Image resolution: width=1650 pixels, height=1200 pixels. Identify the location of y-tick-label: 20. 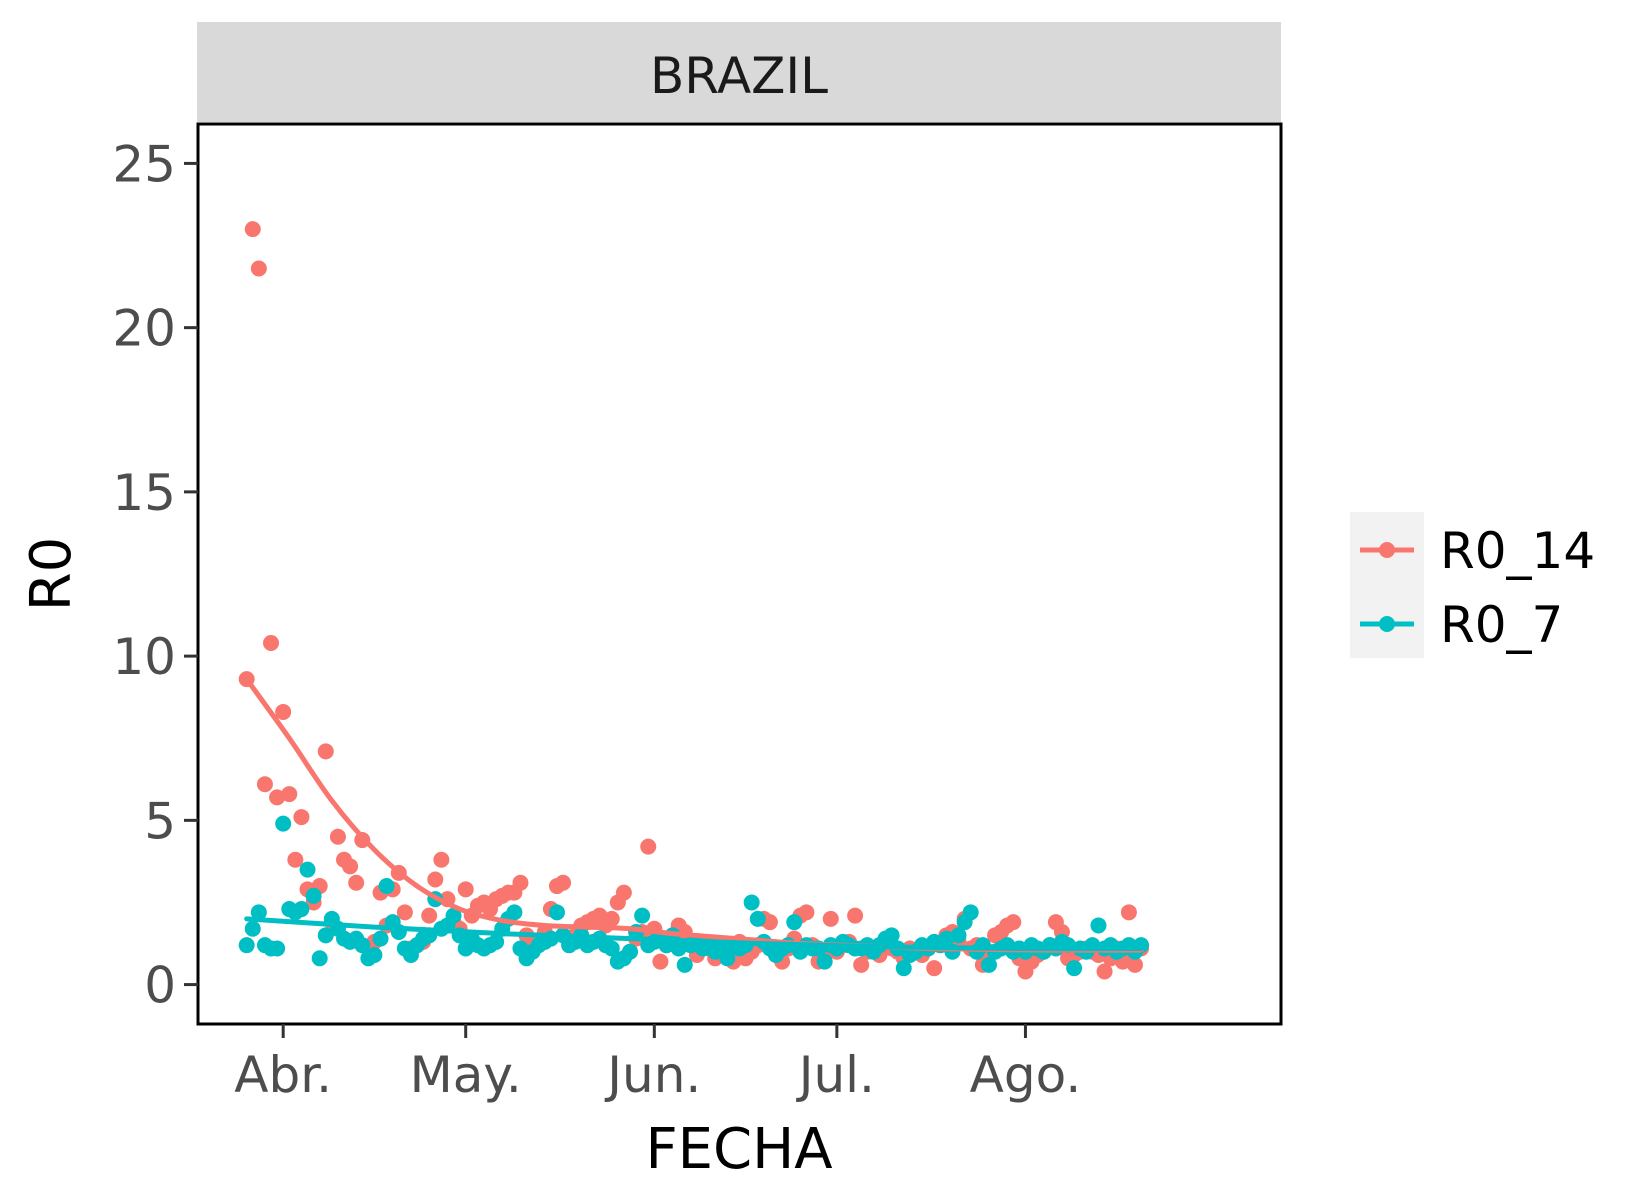
(144, 329).